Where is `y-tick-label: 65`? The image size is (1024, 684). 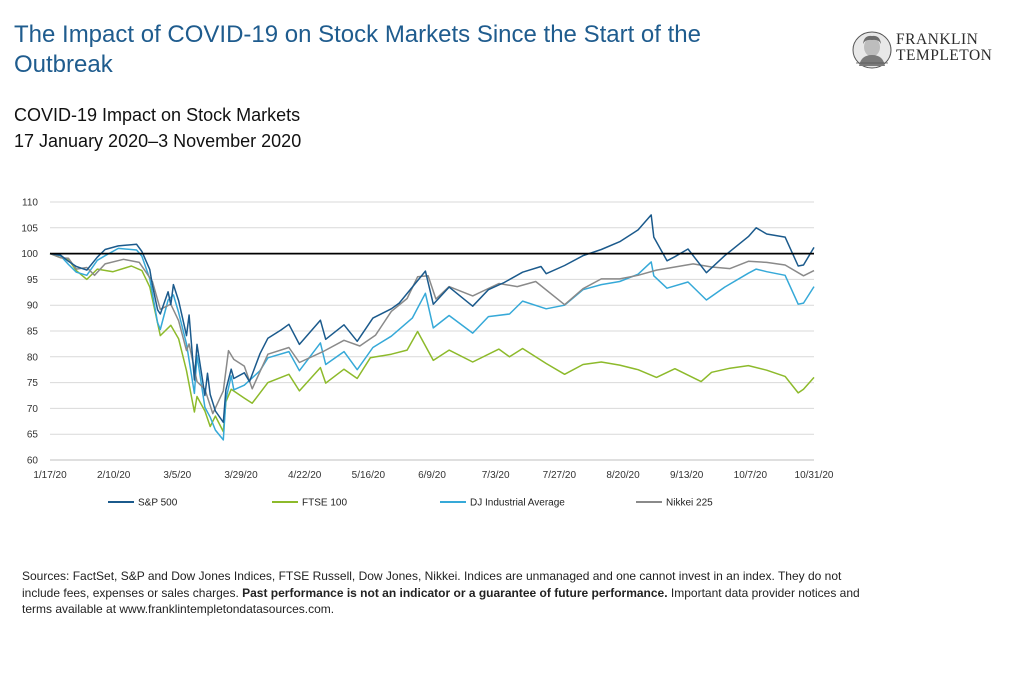
y-tick-label: 65 is located at coordinates (33, 435).